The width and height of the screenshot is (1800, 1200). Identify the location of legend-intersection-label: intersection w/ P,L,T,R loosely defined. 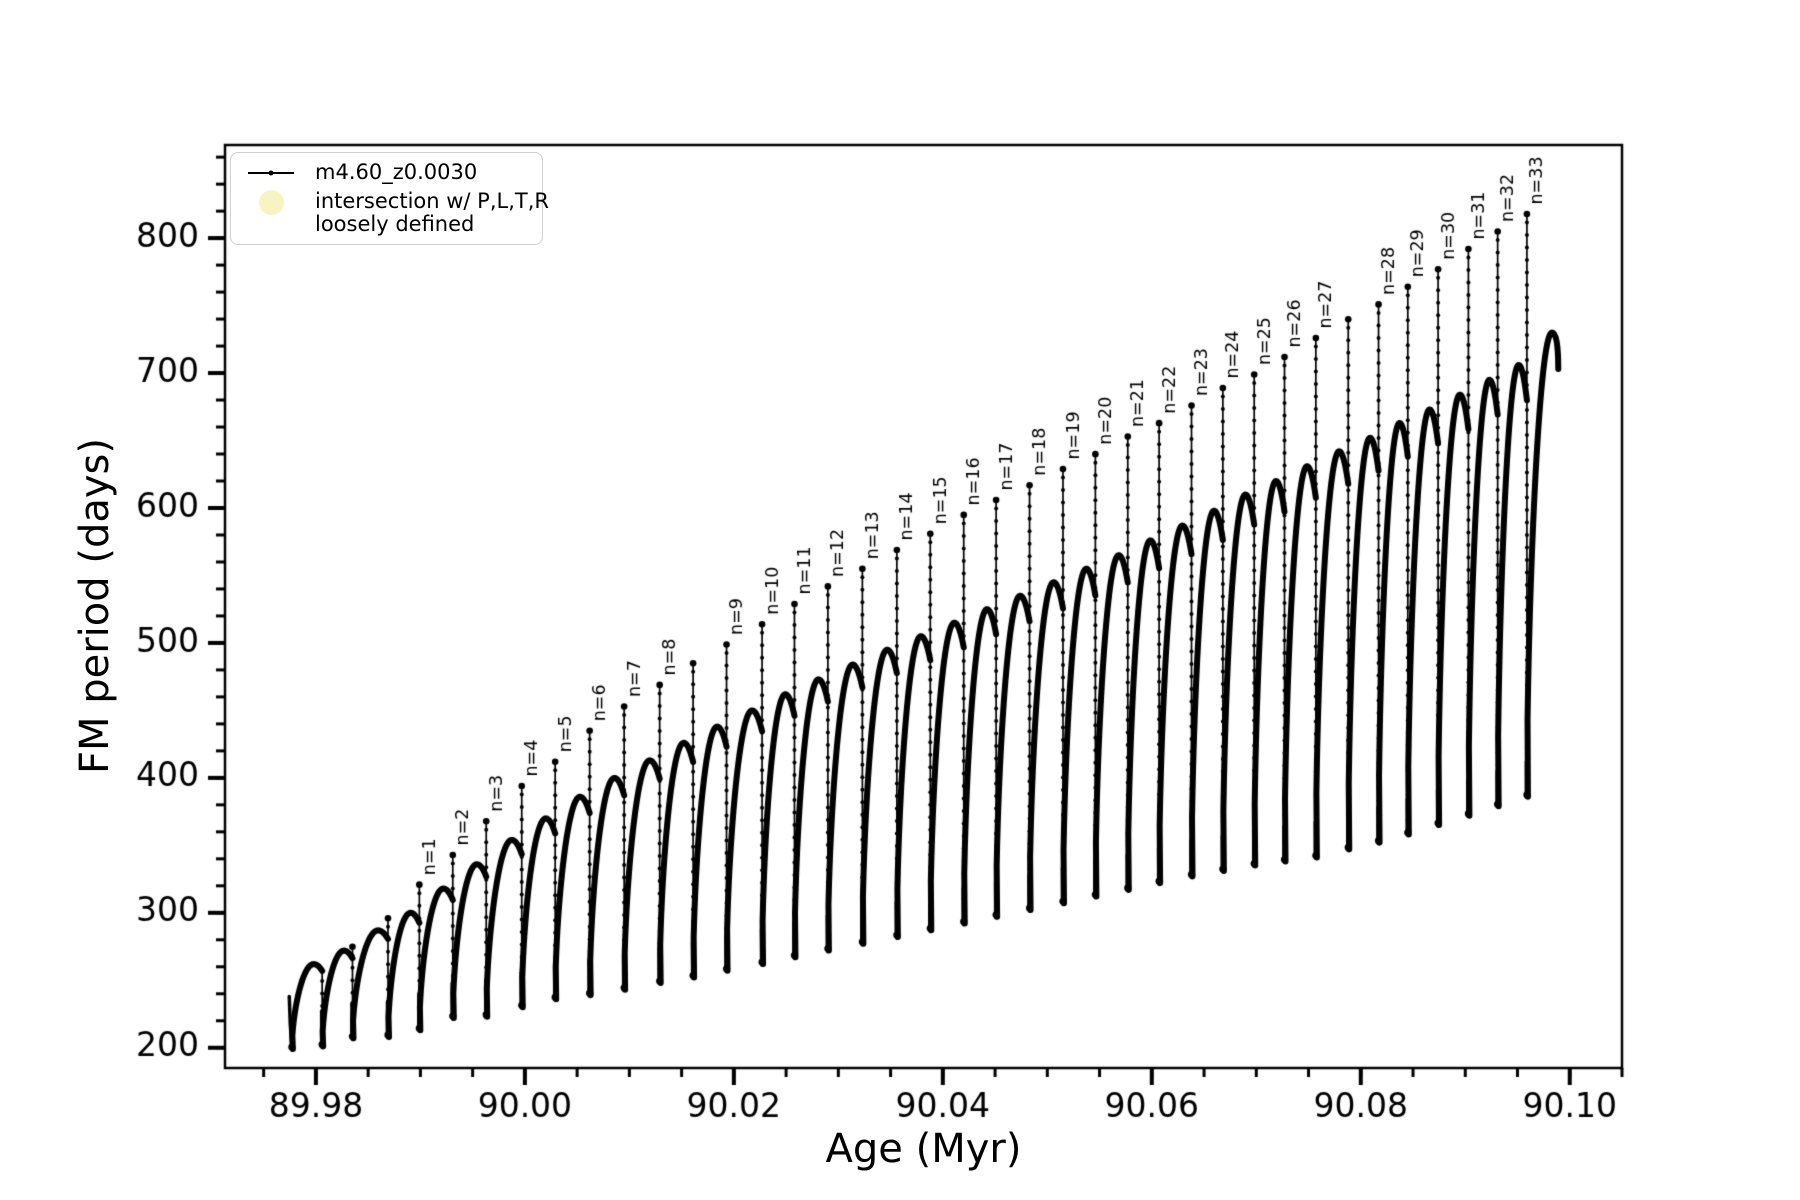
(432, 213).